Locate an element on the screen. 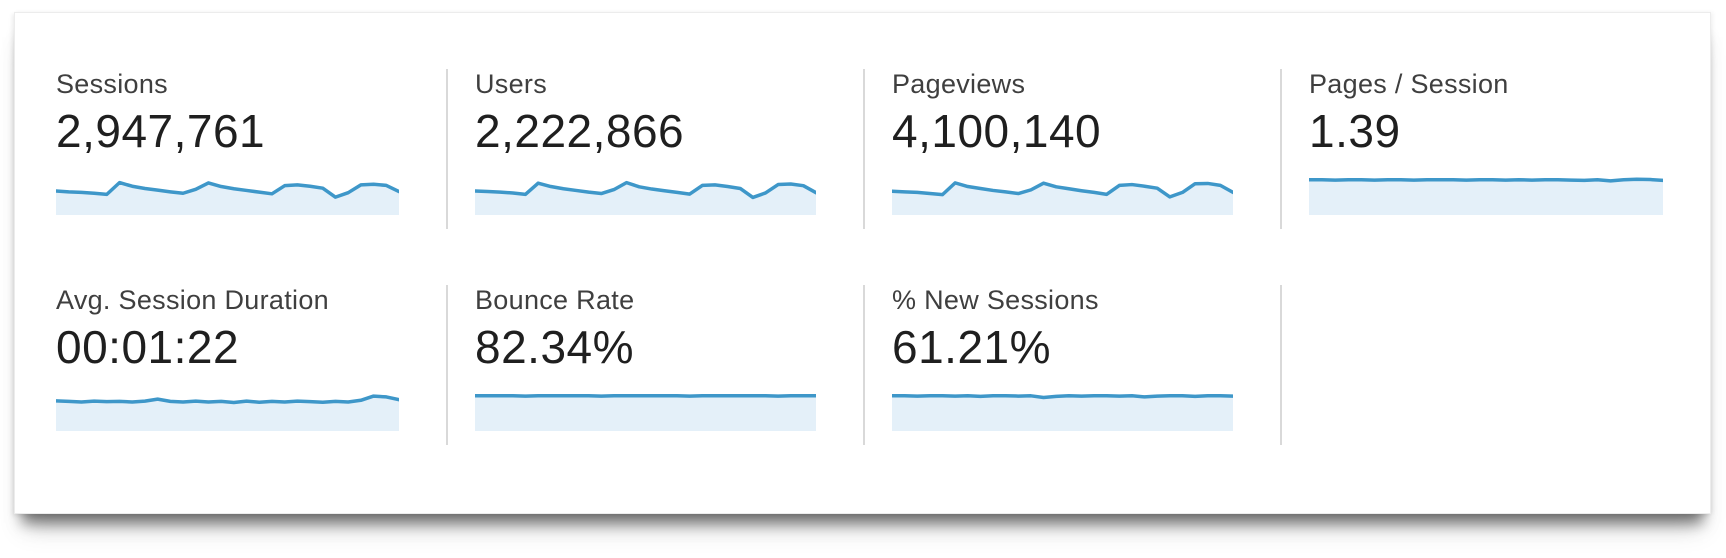 This screenshot has width=1726, height=558. metric-label: Pageviews is located at coordinates (959, 84).